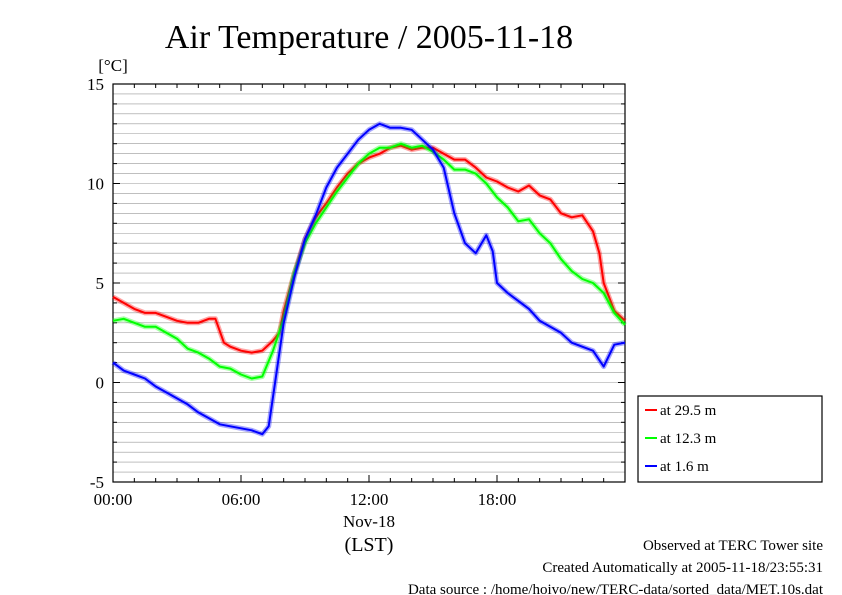  I want to click on x-tick-label: 12:00, so click(369, 499).